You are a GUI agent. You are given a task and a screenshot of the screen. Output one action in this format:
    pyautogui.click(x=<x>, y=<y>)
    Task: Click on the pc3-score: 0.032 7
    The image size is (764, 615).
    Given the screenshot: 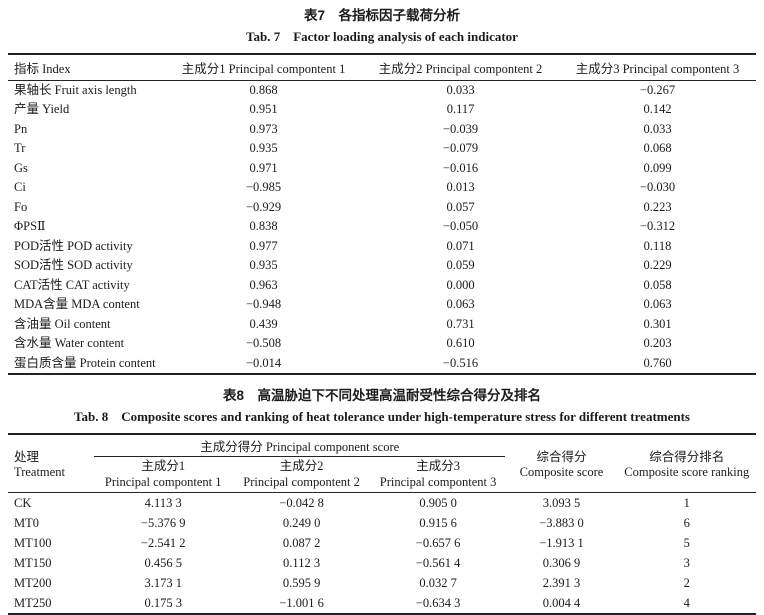 What is the action you would take?
    pyautogui.click(x=438, y=582)
    